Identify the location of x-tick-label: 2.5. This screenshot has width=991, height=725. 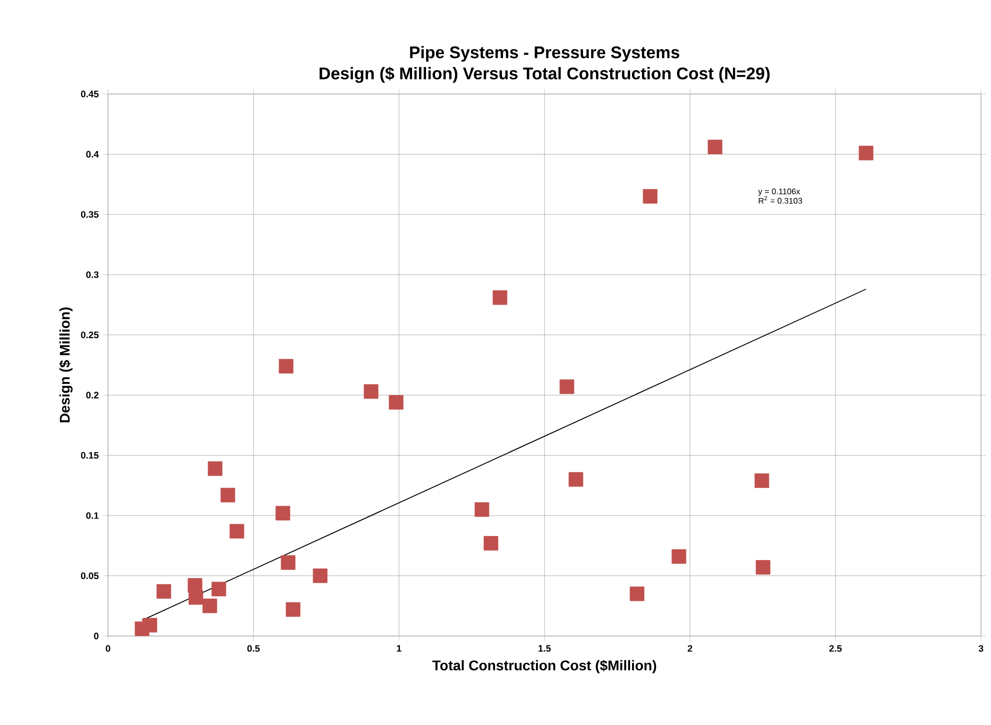
(835, 648).